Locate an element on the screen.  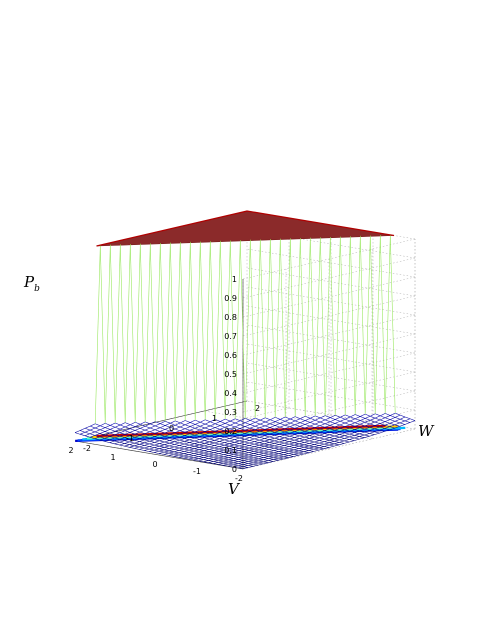
z-tick-label: 0.1 is located at coordinates (230, 450).